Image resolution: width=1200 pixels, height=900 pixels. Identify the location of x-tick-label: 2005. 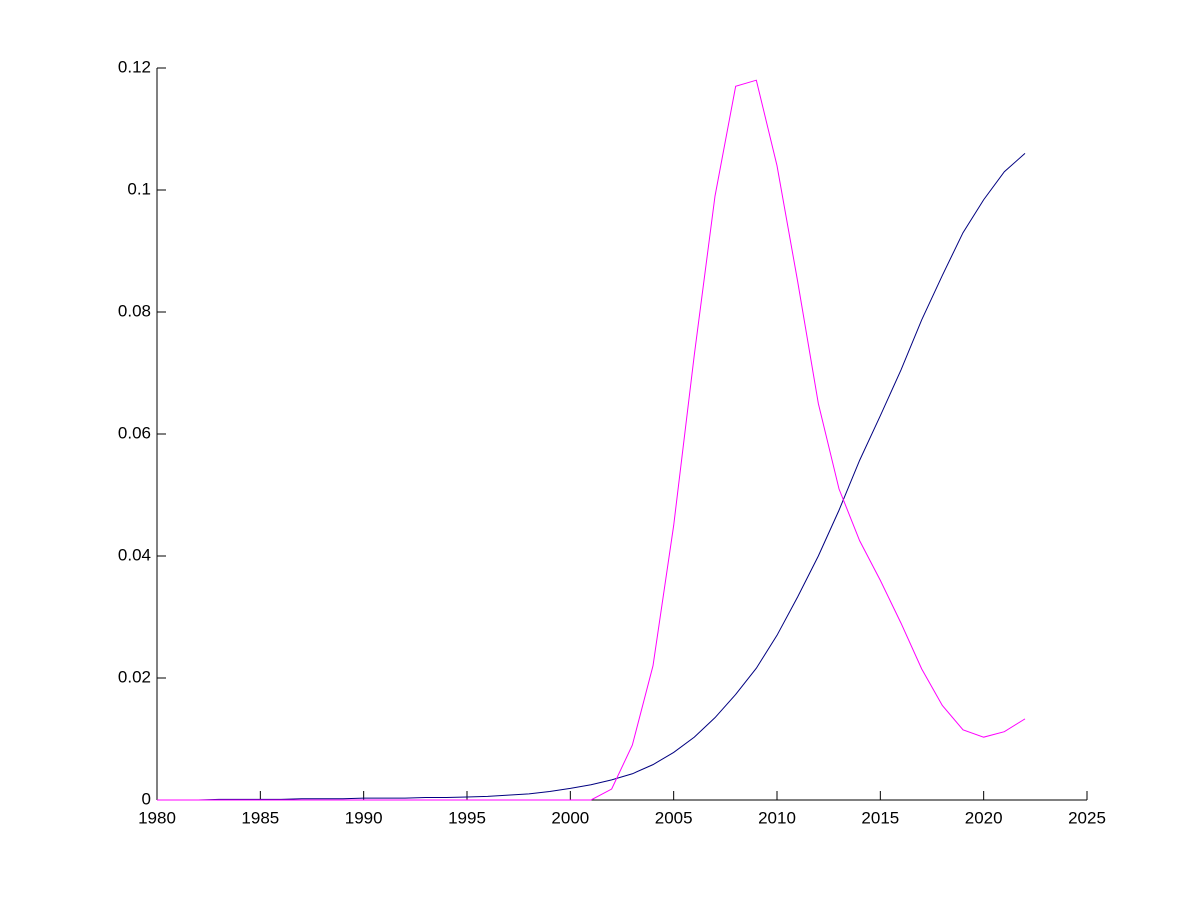
(674, 817).